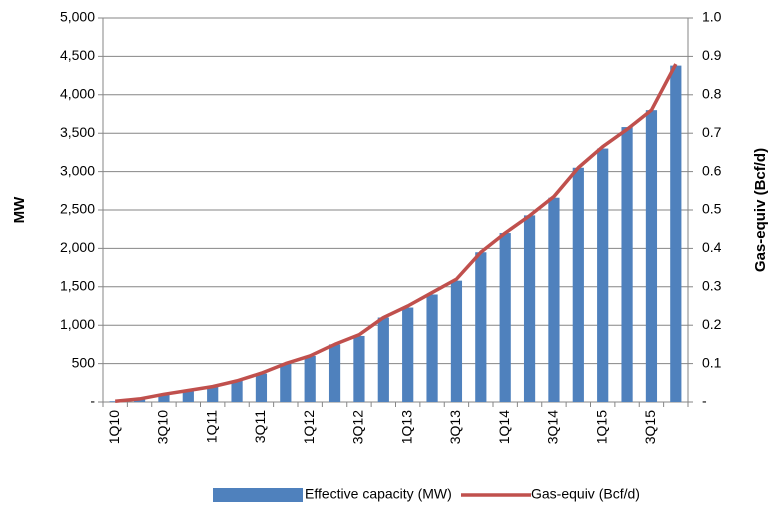 This screenshot has height=515, width=775. What do you see at coordinates (704, 401) in the screenshot?
I see `y2-tick-label: -` at bounding box center [704, 401].